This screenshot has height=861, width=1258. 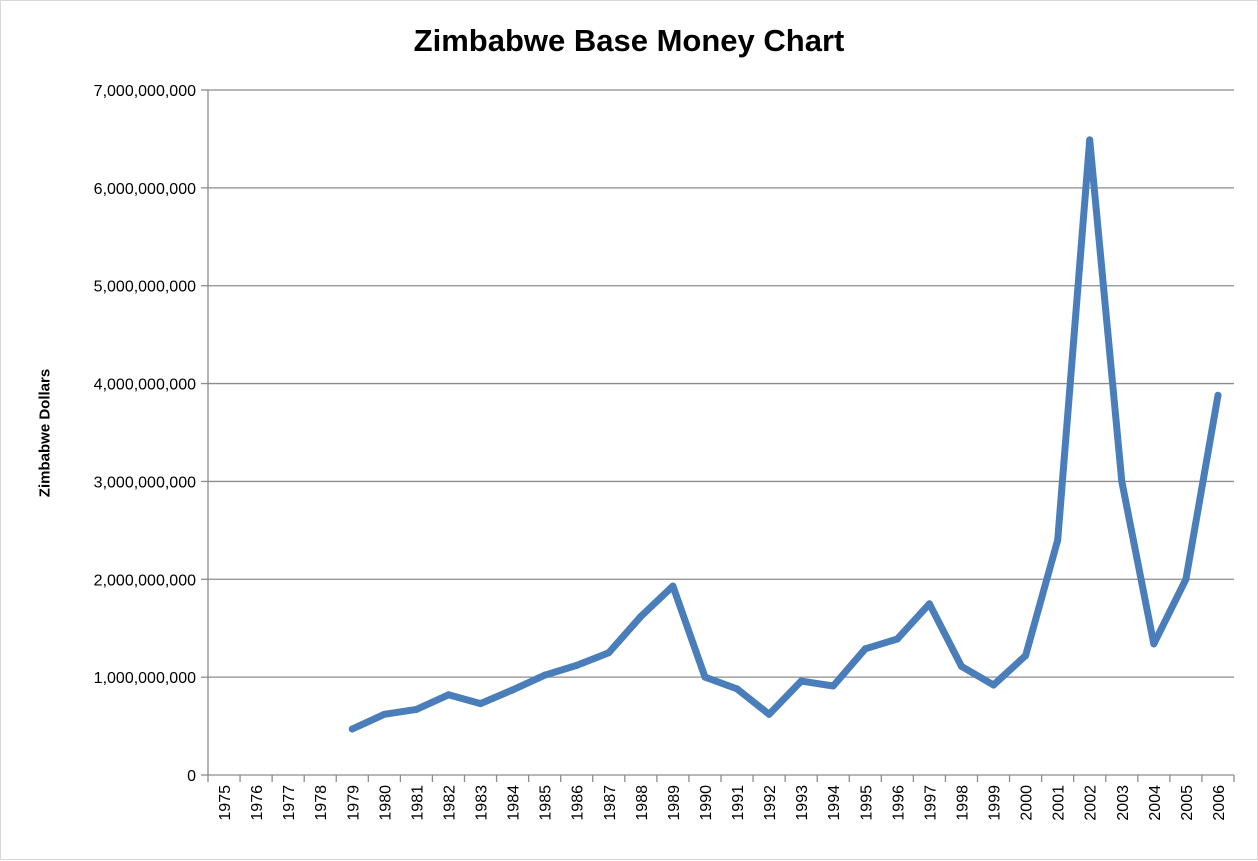 I want to click on chart-title: Zimbabwe Base Money Chart, so click(x=629, y=40).